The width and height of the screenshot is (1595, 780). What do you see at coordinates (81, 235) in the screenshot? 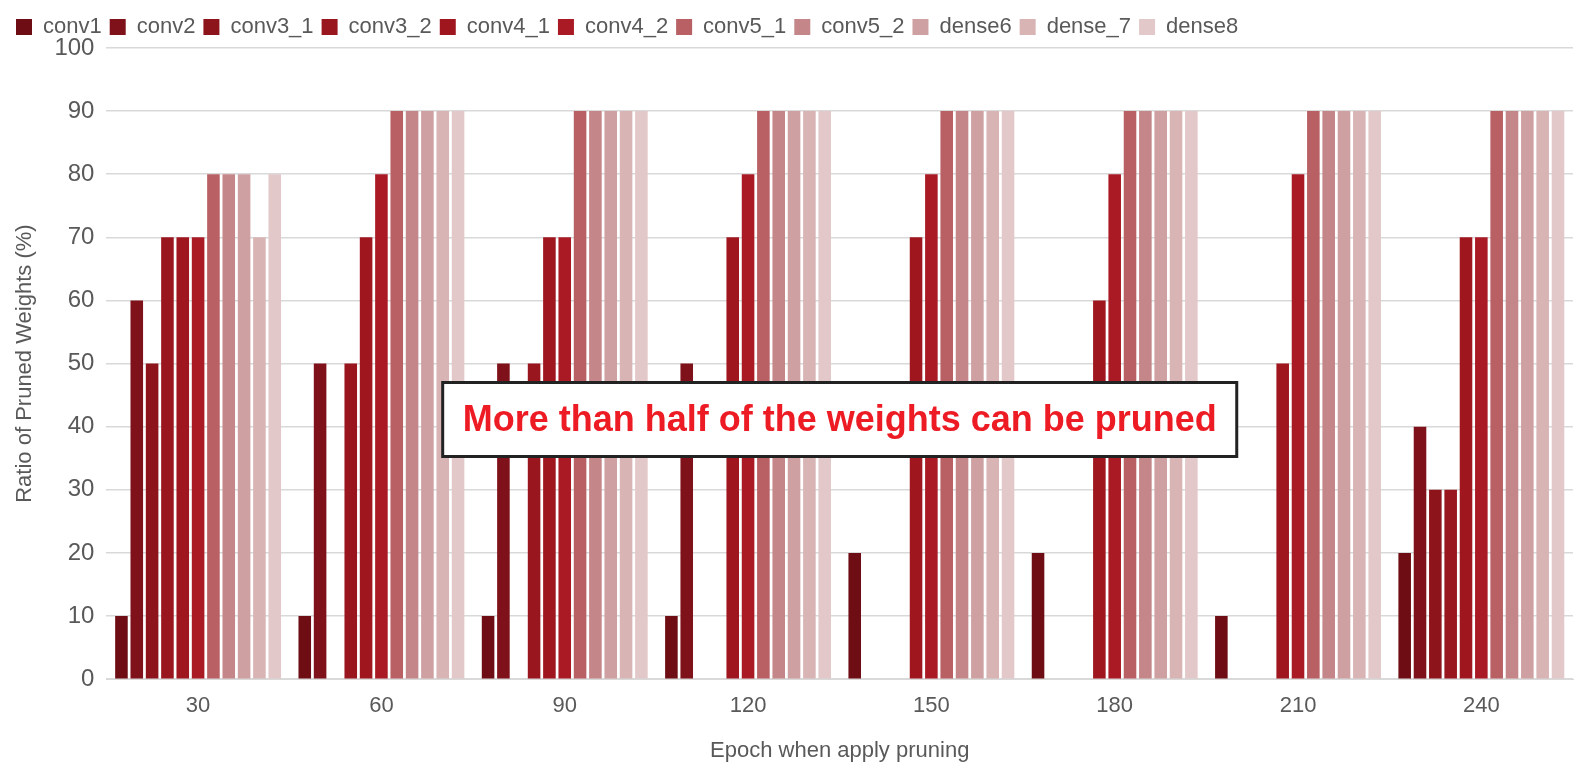
I see `y-tick-label: 70` at bounding box center [81, 235].